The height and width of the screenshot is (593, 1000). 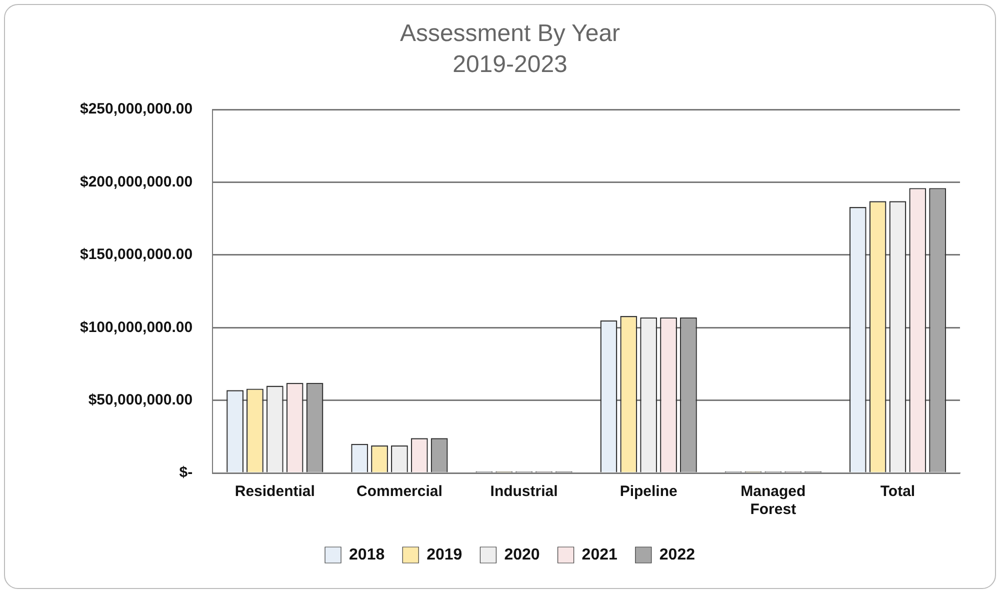 What do you see at coordinates (140, 399) in the screenshot?
I see `y-tick-label: $50,000,000.00` at bounding box center [140, 399].